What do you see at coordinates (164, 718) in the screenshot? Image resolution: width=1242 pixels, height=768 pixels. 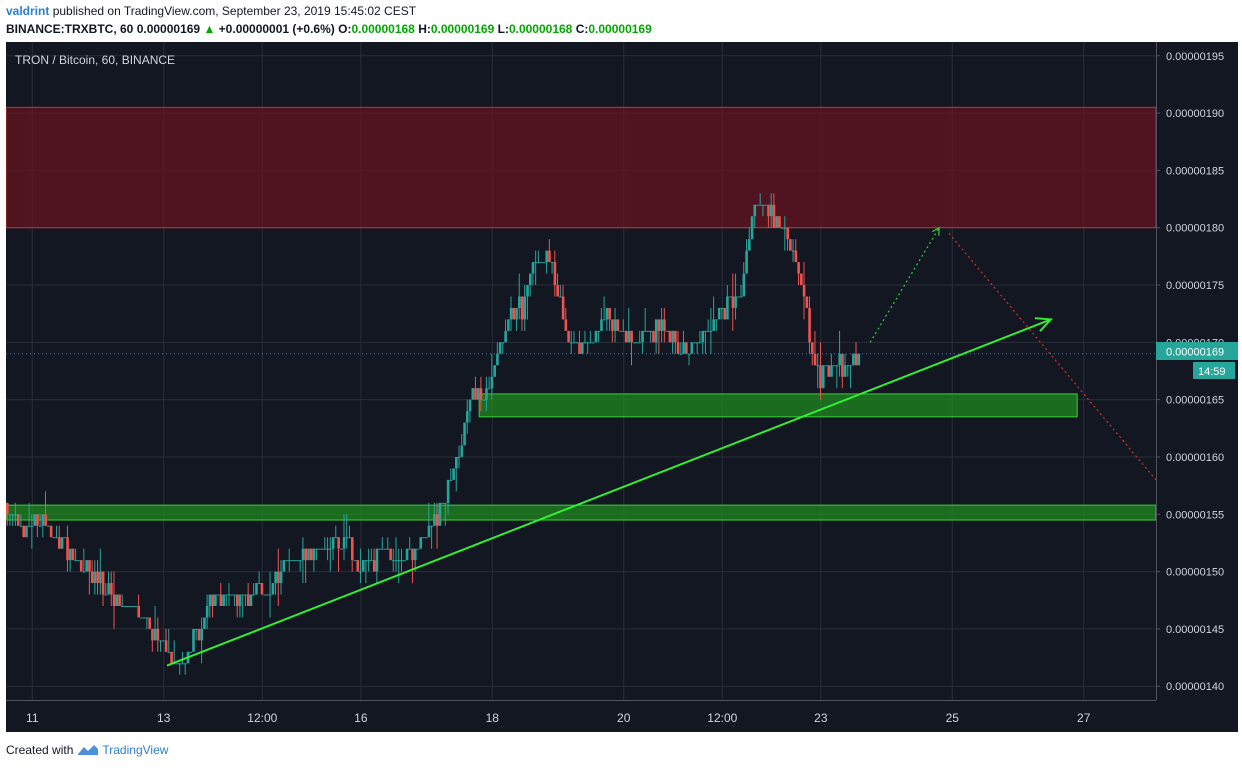 I see `time-tick-label: 13` at bounding box center [164, 718].